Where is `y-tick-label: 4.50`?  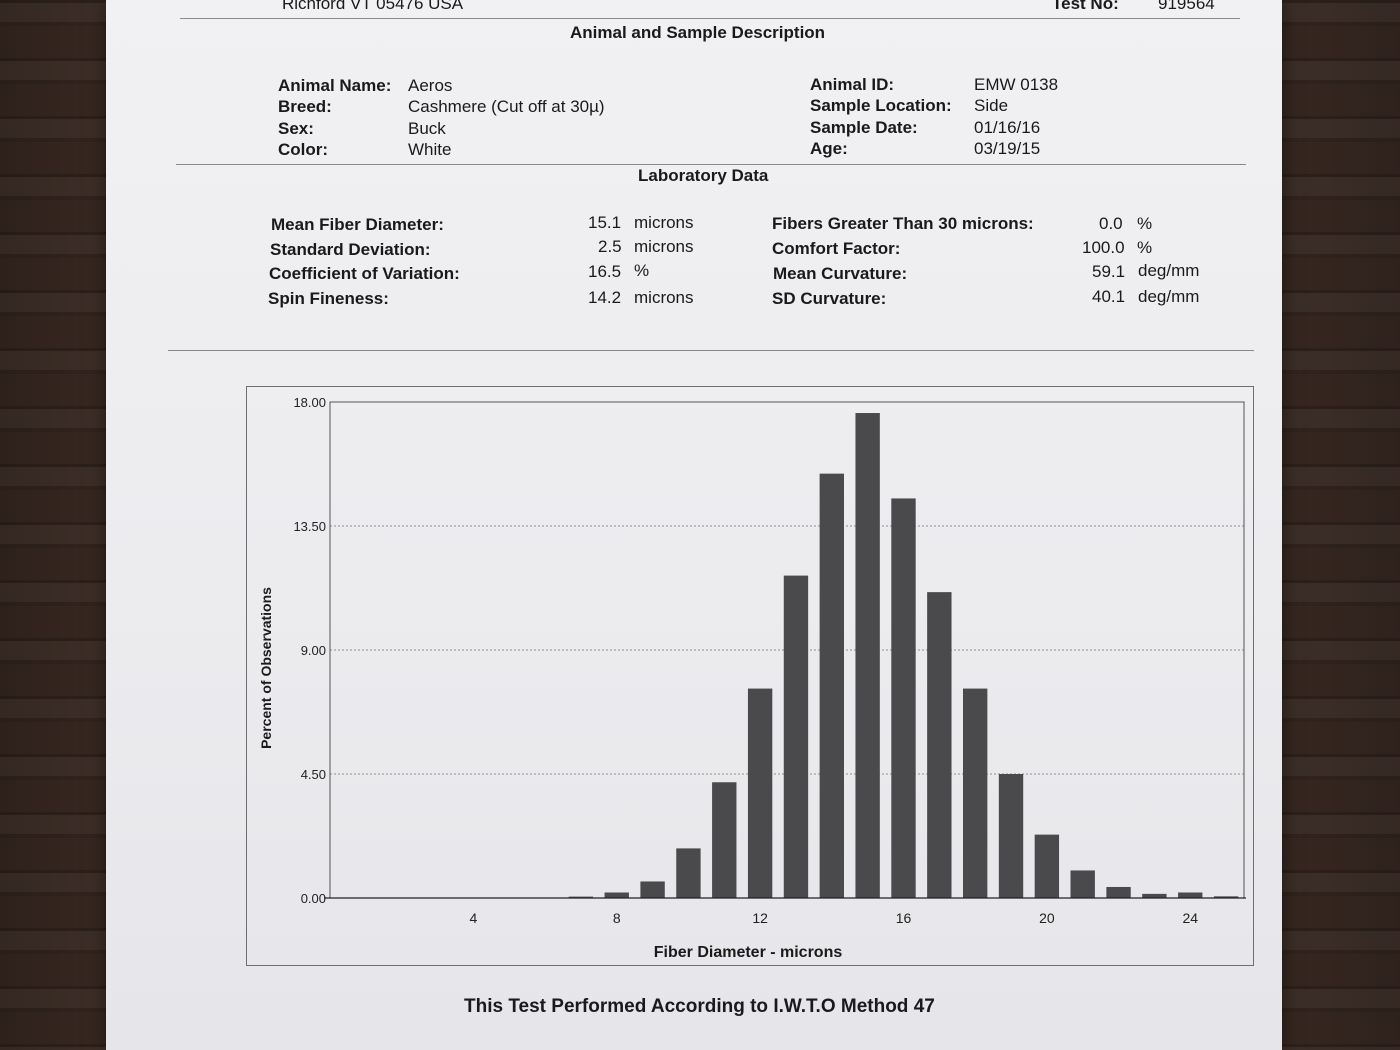
y-tick-label: 4.50 is located at coordinates (313, 774).